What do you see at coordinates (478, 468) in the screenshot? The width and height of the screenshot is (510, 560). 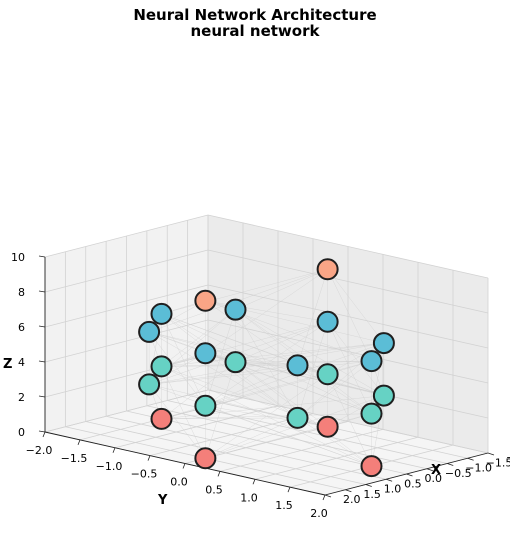 I see `x-tick-label: −1.0` at bounding box center [478, 468].